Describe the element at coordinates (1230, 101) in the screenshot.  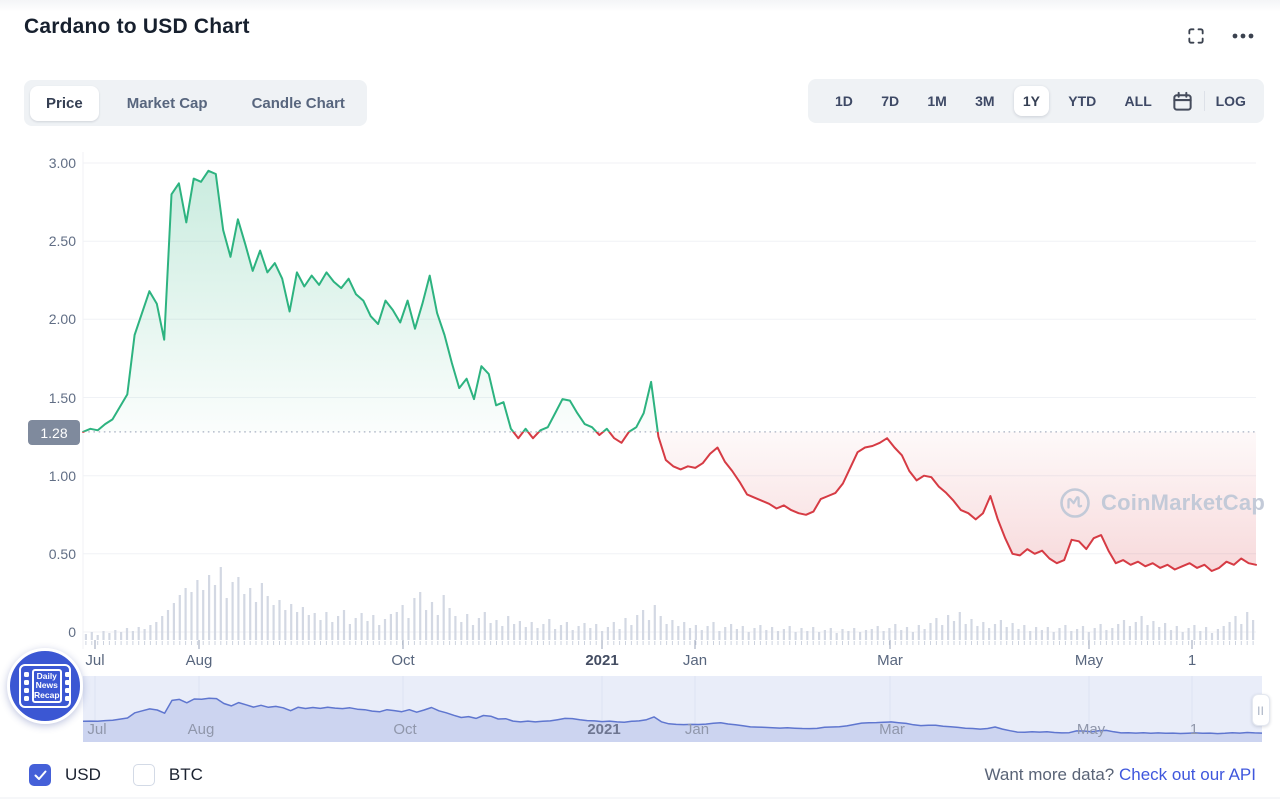
I see `log-scale-toggle: LOG` at that location.